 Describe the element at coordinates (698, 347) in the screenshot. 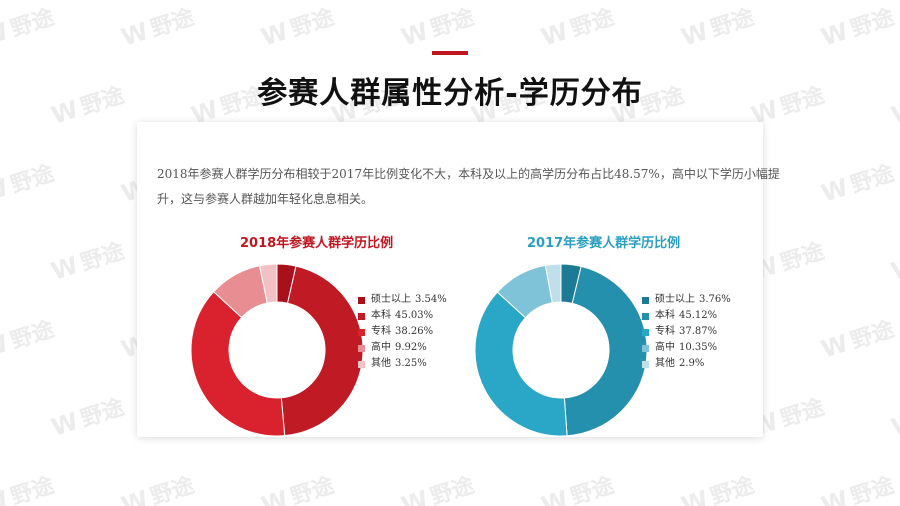

I see `legend-value: 10.35%` at that location.